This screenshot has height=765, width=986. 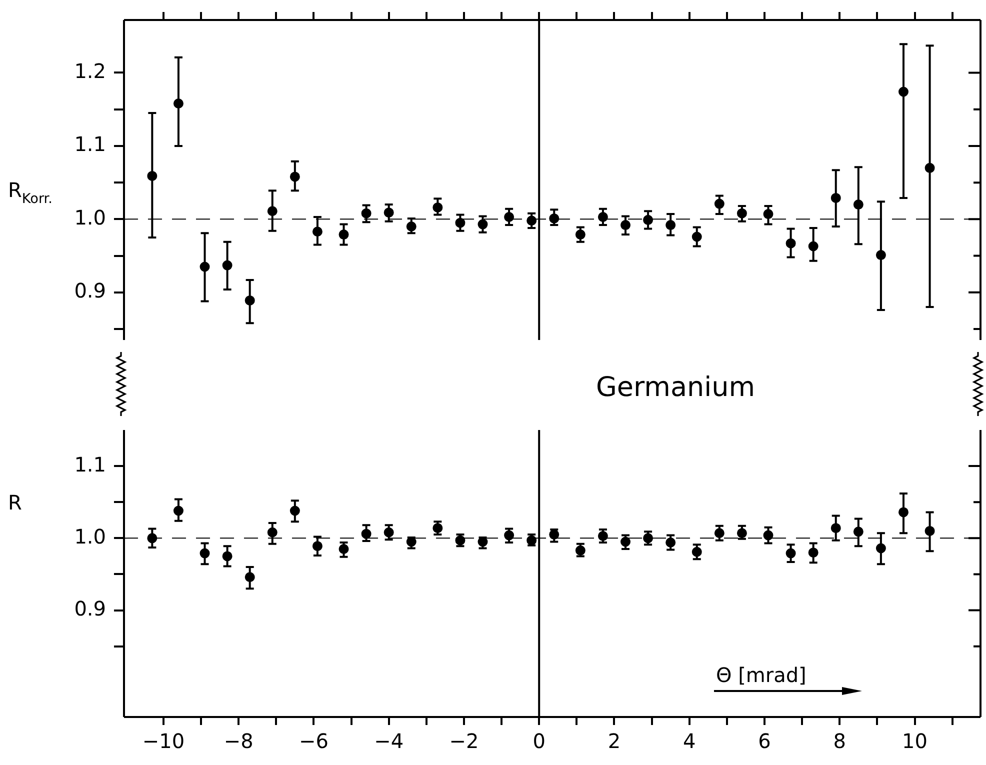 What do you see at coordinates (464, 741) in the screenshot?
I see `x-tick-label: −2` at bounding box center [464, 741].